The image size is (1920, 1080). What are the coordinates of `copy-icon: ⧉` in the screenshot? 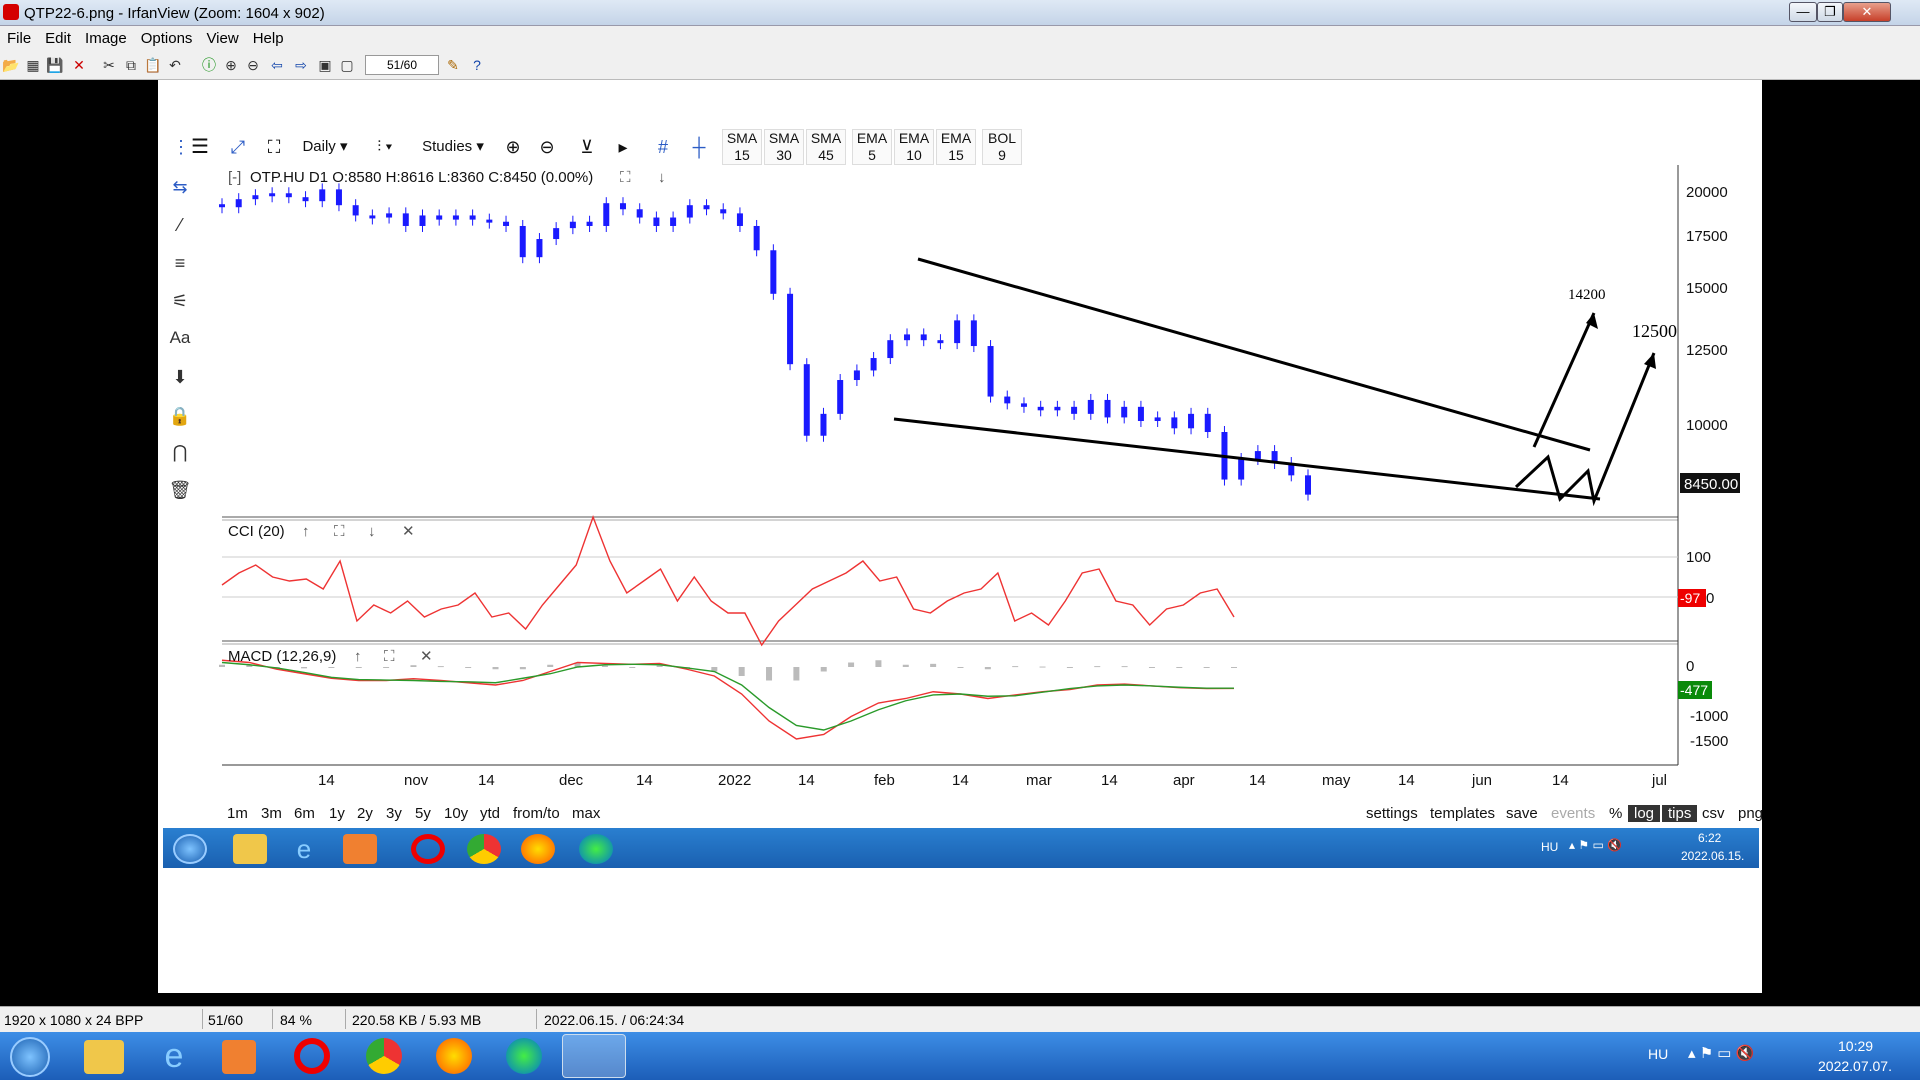 It's located at (131, 65).